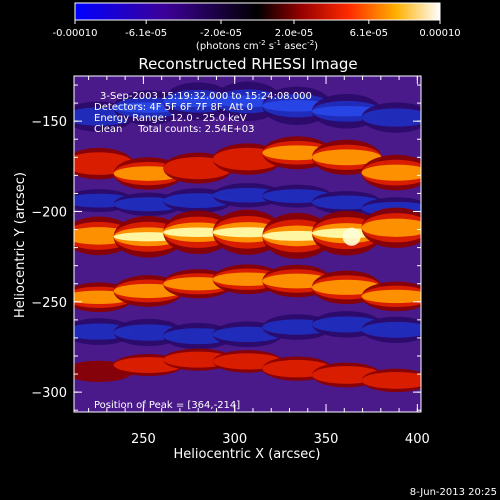 Image resolution: width=500 pixels, height=500 pixels. What do you see at coordinates (20, 245) in the screenshot?
I see `y-axis-label: Heliocentric Y (arcsec)` at bounding box center [20, 245].